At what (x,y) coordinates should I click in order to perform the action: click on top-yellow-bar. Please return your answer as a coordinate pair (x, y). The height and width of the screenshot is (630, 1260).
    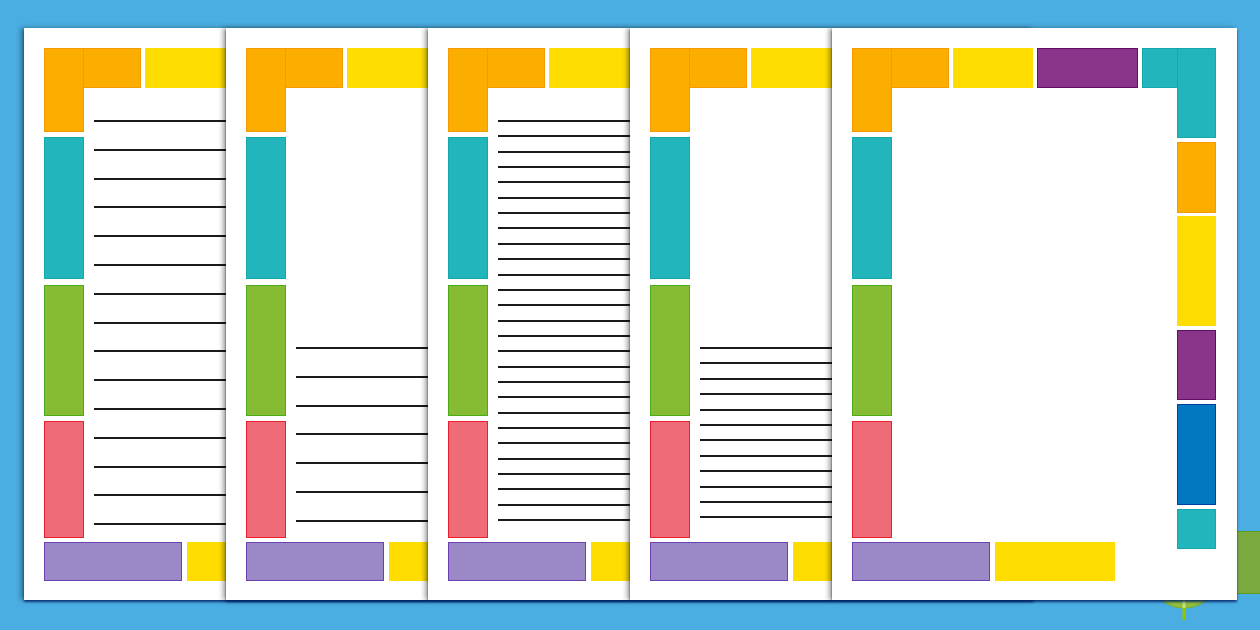
    Looking at the image, I should click on (993, 68).